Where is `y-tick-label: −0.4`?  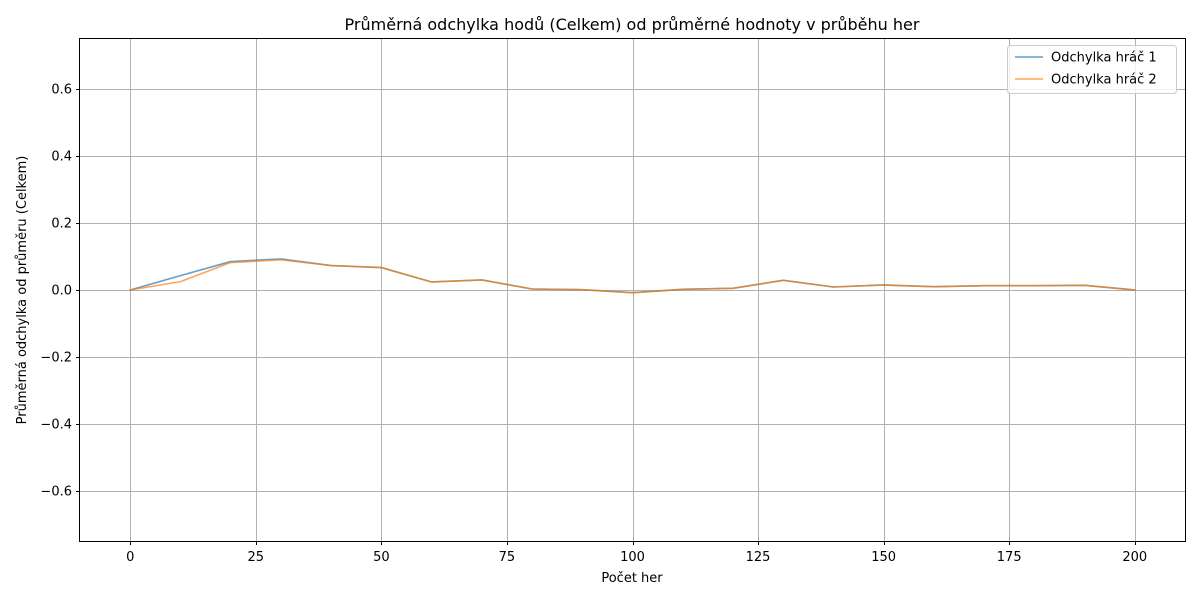
y-tick-label: −0.4 is located at coordinates (56, 424).